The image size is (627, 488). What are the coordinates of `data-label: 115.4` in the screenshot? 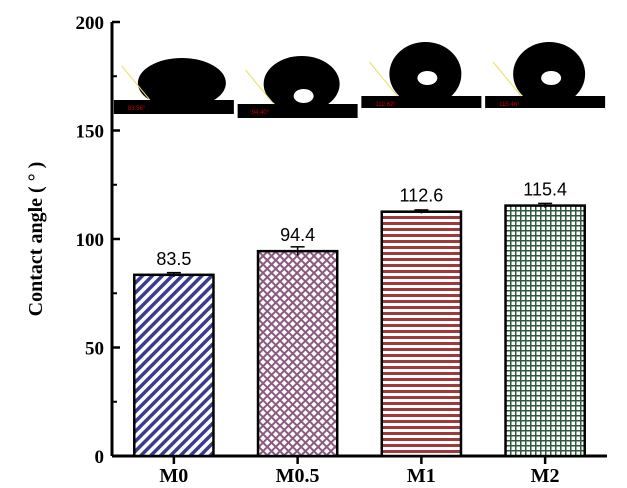 It's located at (545, 190).